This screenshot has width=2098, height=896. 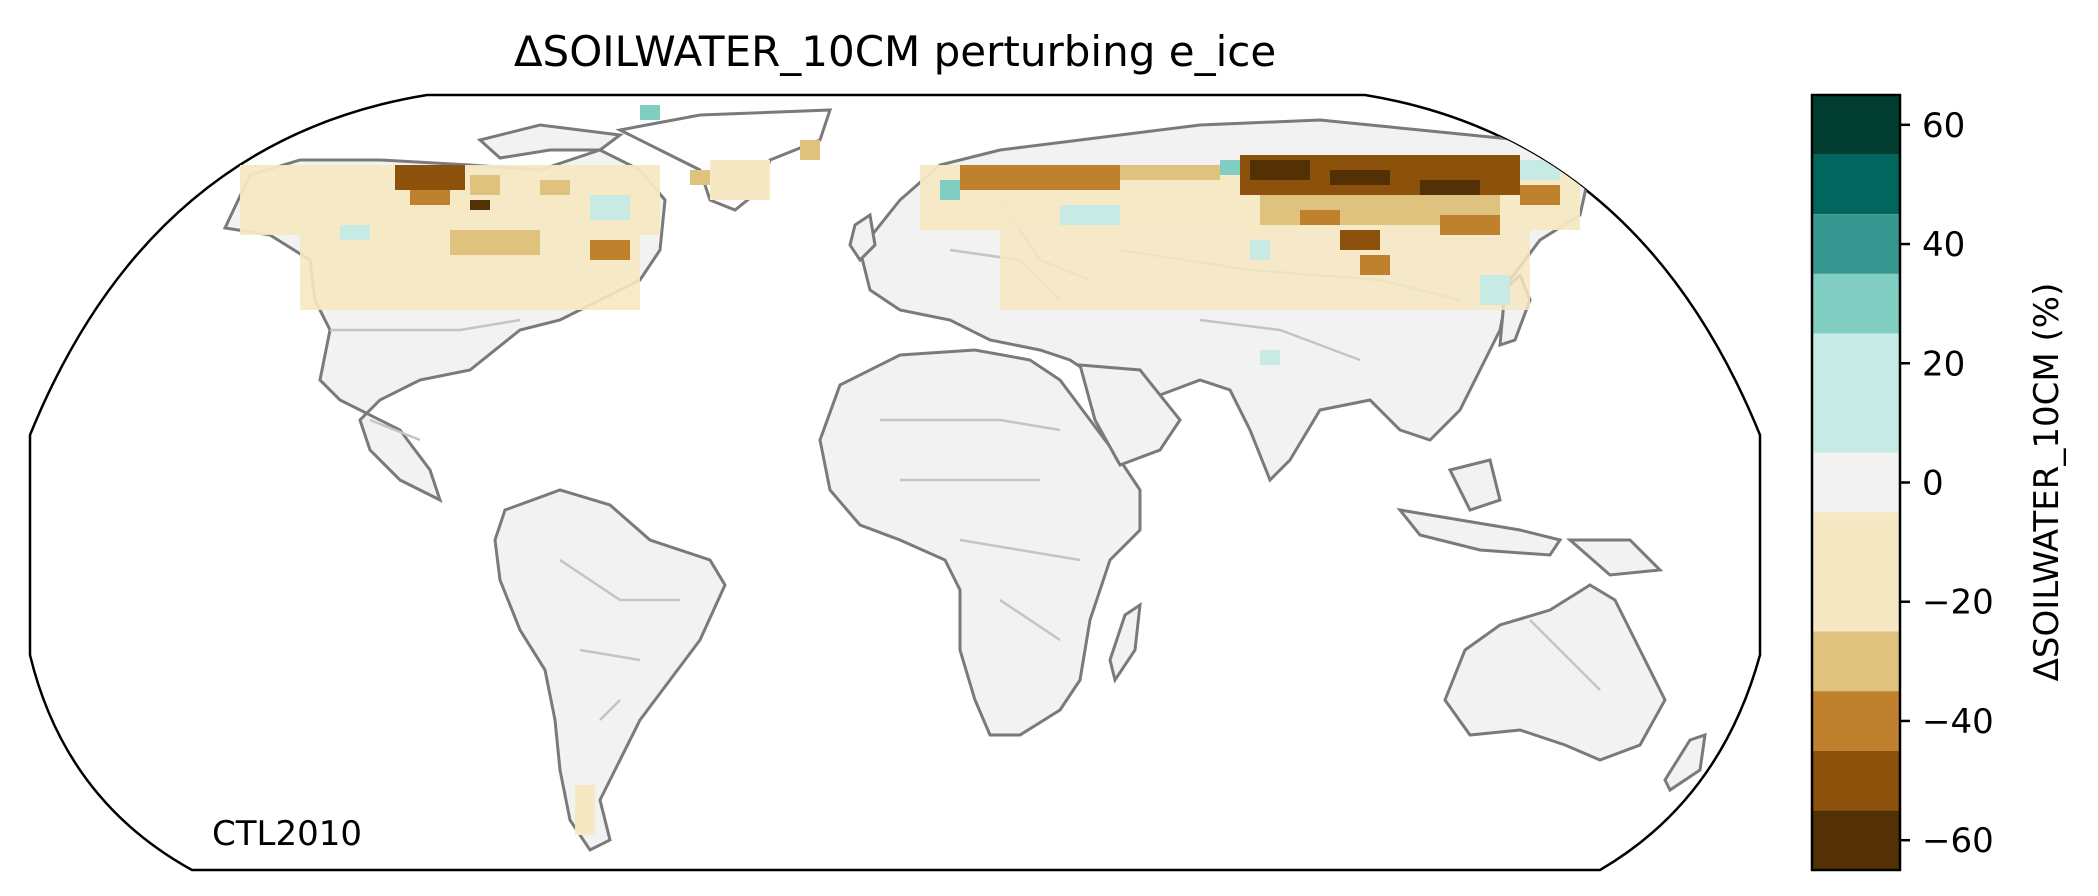 What do you see at coordinates (1958, 722) in the screenshot?
I see `colorbar-tick-label: −40` at bounding box center [1958, 722].